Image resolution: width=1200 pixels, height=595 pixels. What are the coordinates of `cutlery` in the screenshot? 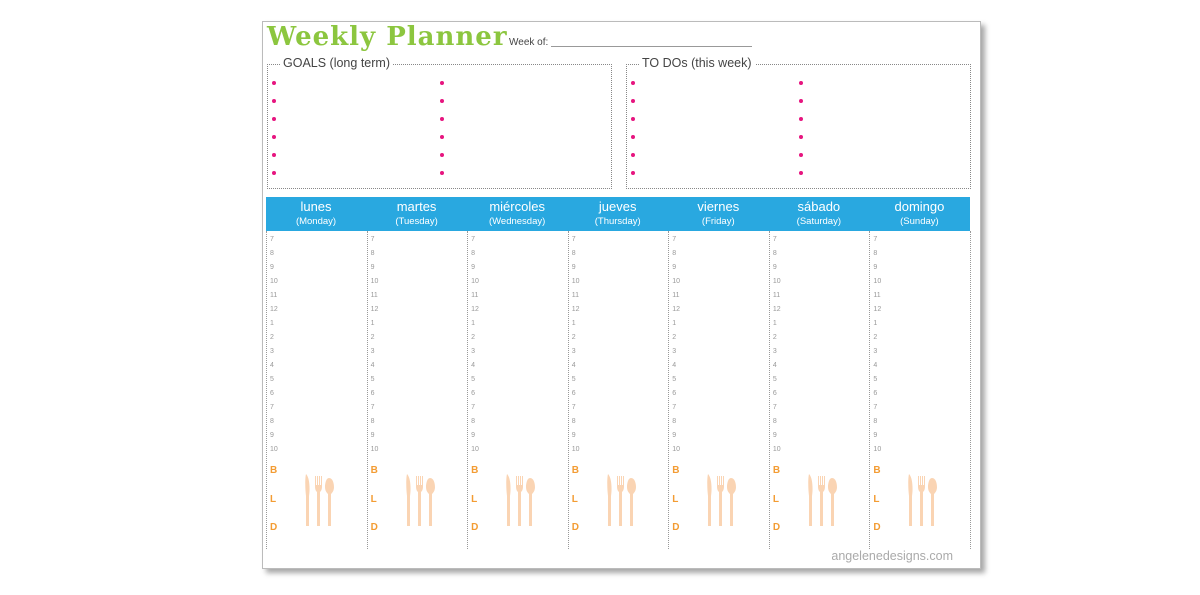 It's located at (822, 500).